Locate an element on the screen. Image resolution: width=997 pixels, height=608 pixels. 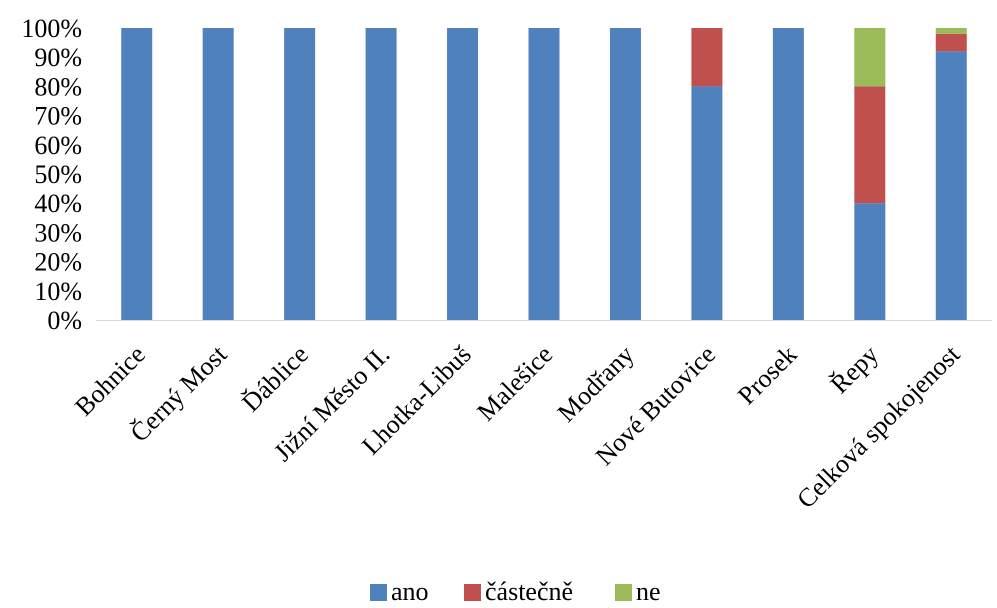
x-category-label: Ďáblice is located at coordinates (275, 379).